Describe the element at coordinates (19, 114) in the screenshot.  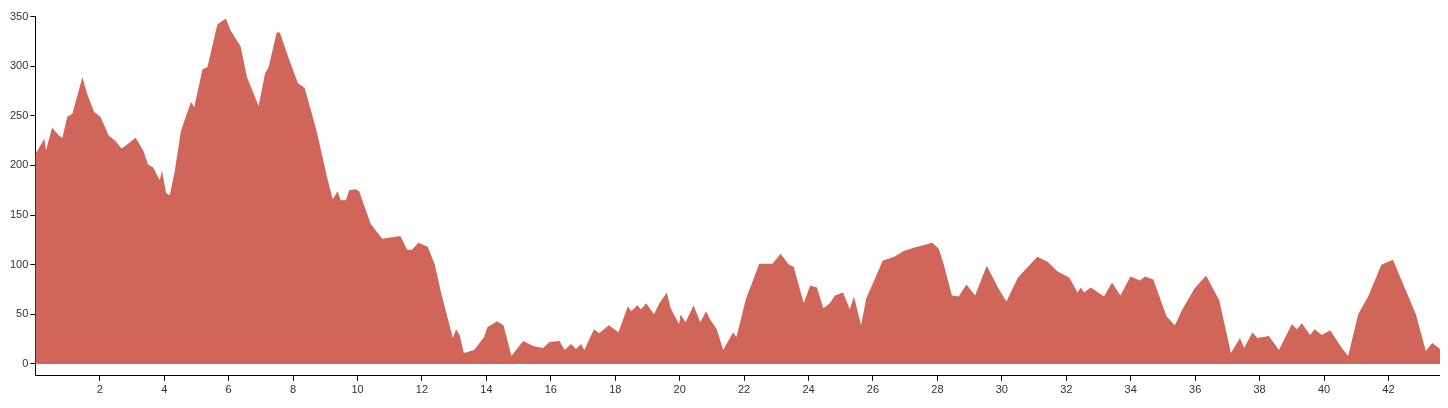
I see `y-tick-label: 250` at that location.